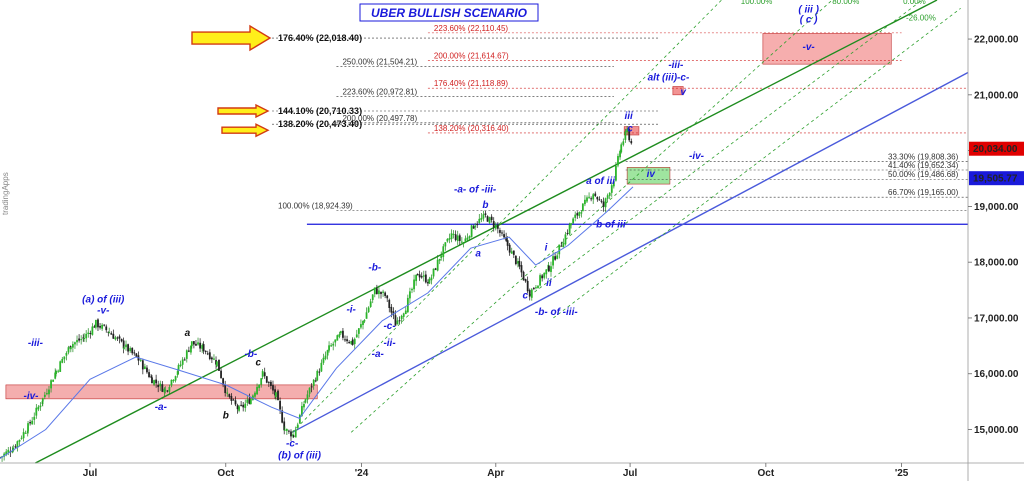  I want to click on wave-label: -i-, so click(351, 309).